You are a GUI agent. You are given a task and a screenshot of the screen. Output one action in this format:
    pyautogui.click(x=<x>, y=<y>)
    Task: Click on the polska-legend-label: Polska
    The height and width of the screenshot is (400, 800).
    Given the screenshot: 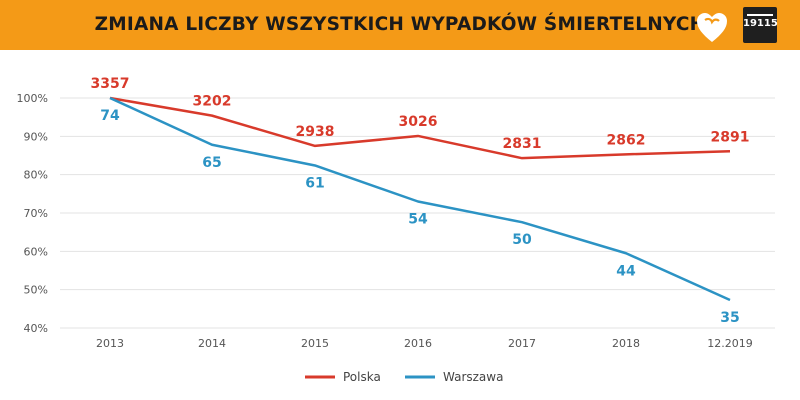 What is the action you would take?
    pyautogui.click(x=362, y=377)
    